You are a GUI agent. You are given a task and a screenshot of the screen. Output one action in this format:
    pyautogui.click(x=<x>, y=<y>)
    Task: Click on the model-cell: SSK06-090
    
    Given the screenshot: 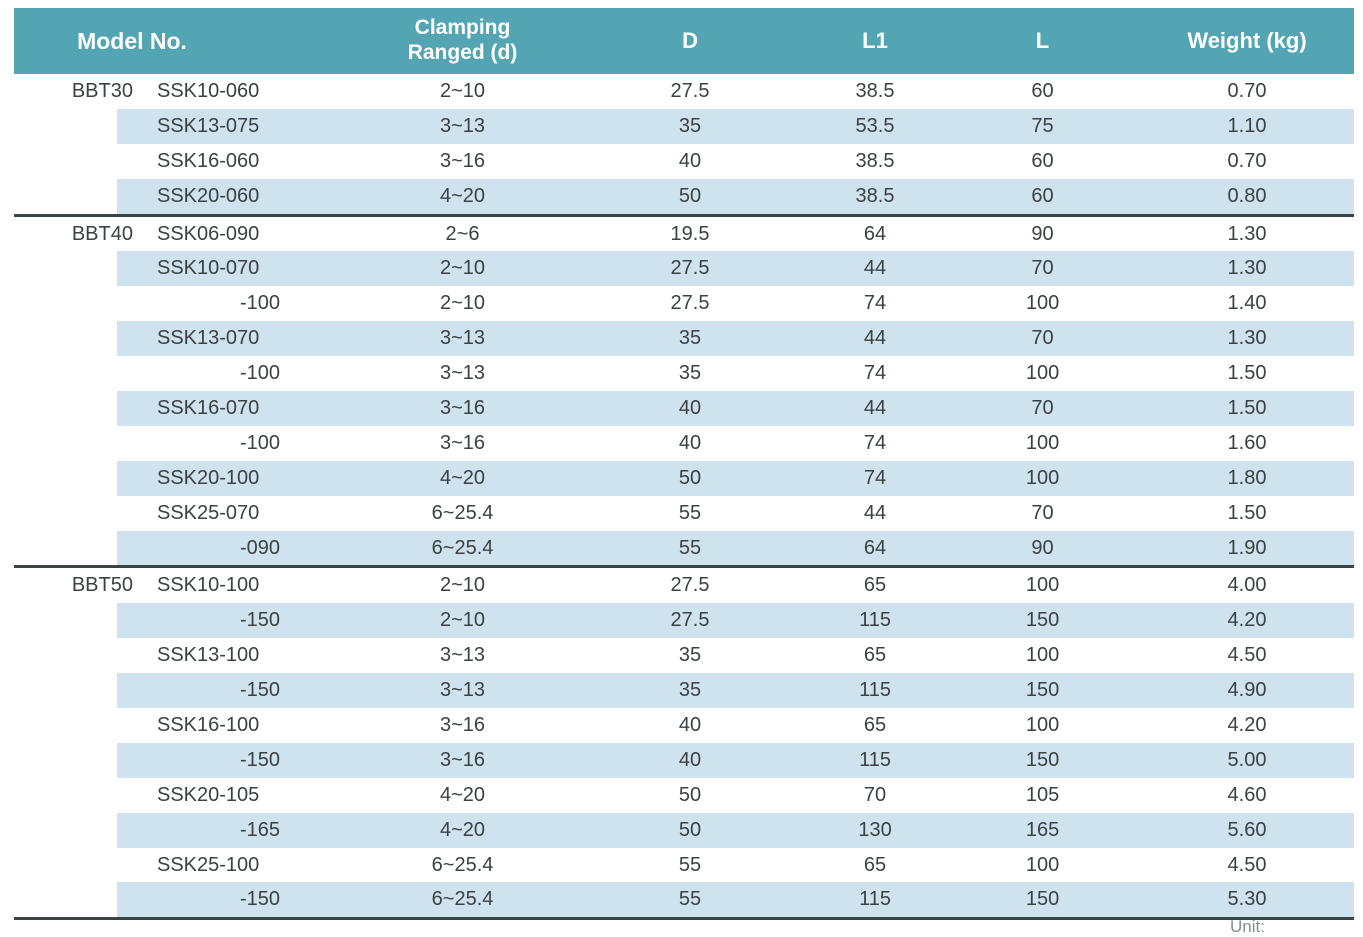 What is the action you would take?
    pyautogui.click(x=234, y=232)
    